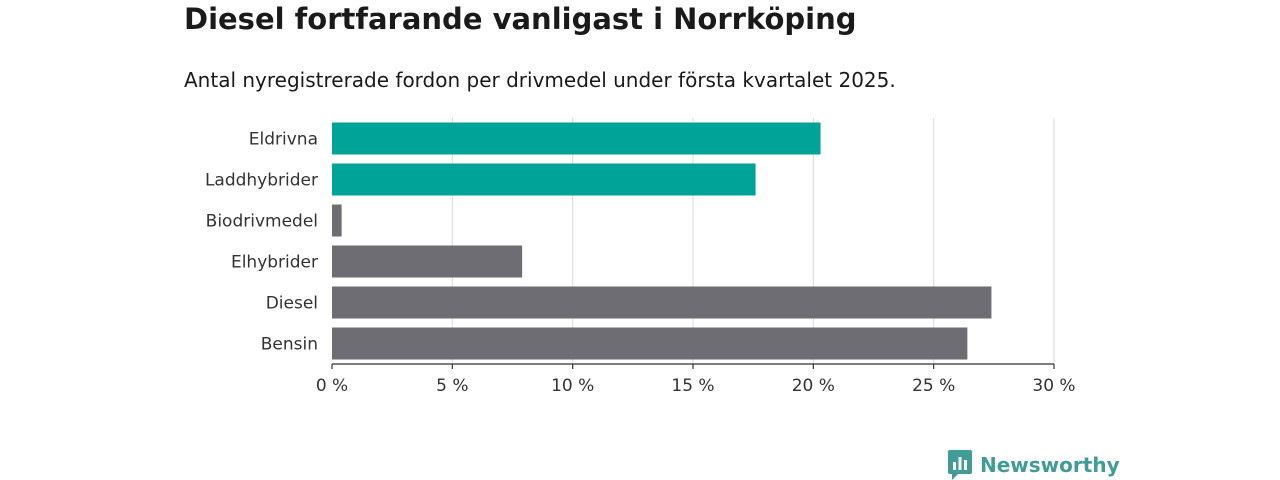 The height and width of the screenshot is (480, 1280). I want to click on newsworthy-brand: Newsworthy, so click(1034, 465).